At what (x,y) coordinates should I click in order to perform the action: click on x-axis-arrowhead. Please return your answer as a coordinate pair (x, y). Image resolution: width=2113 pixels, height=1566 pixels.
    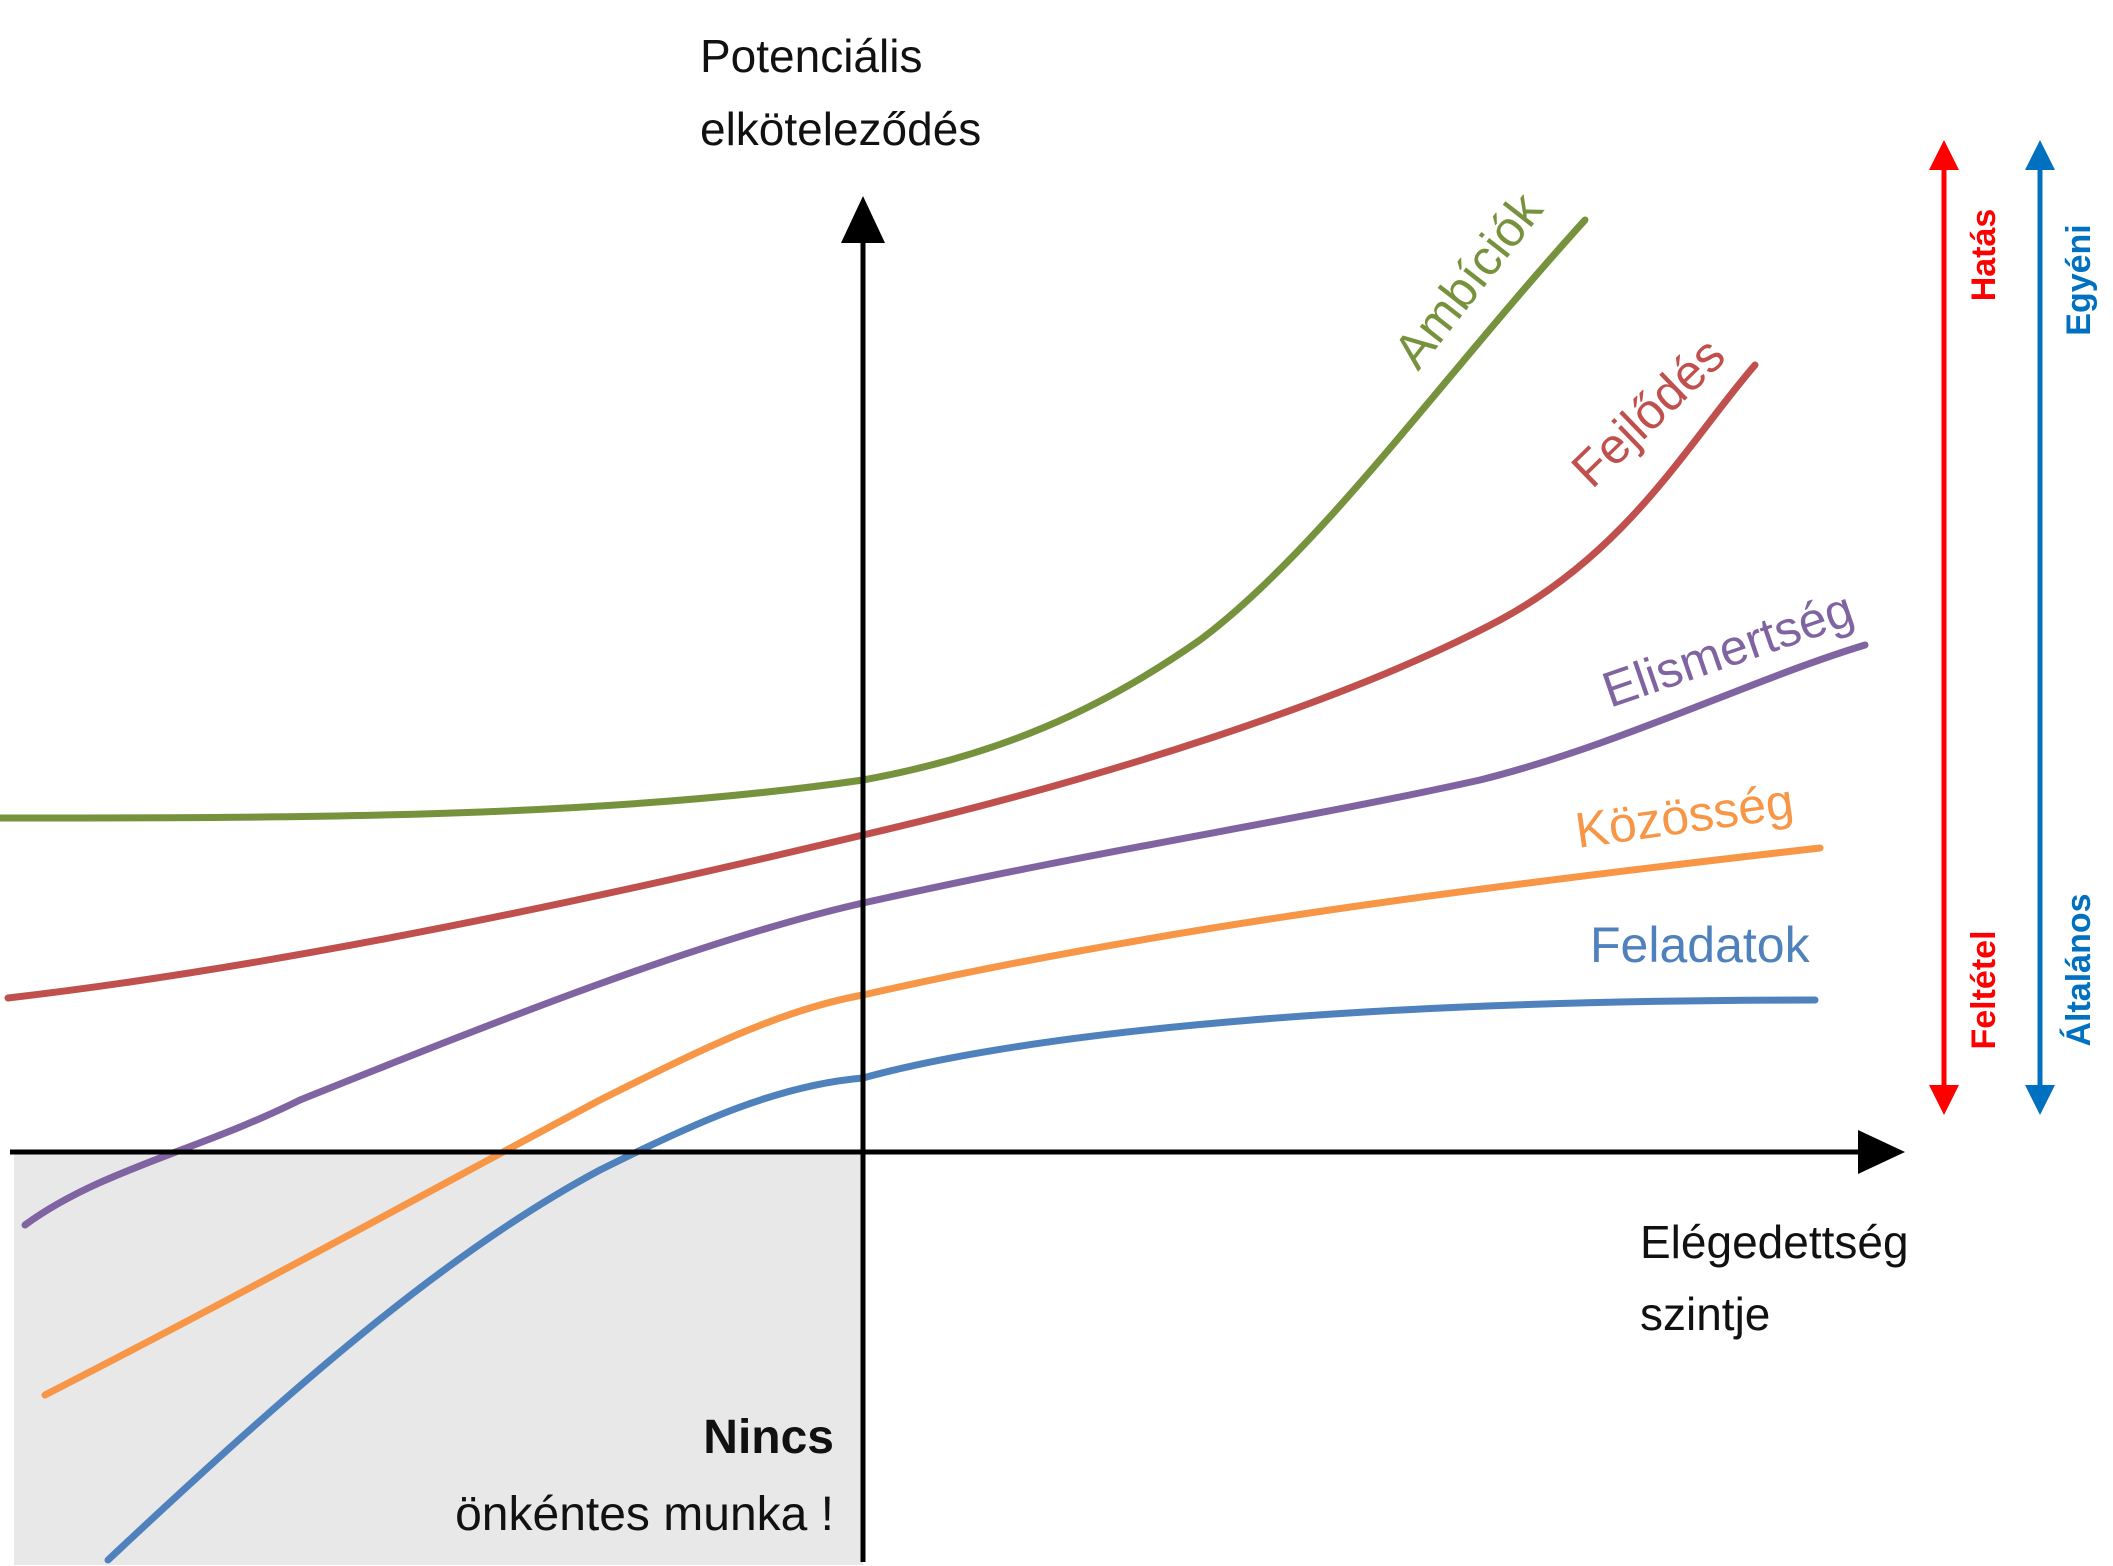
    Looking at the image, I should click on (1881, 1152).